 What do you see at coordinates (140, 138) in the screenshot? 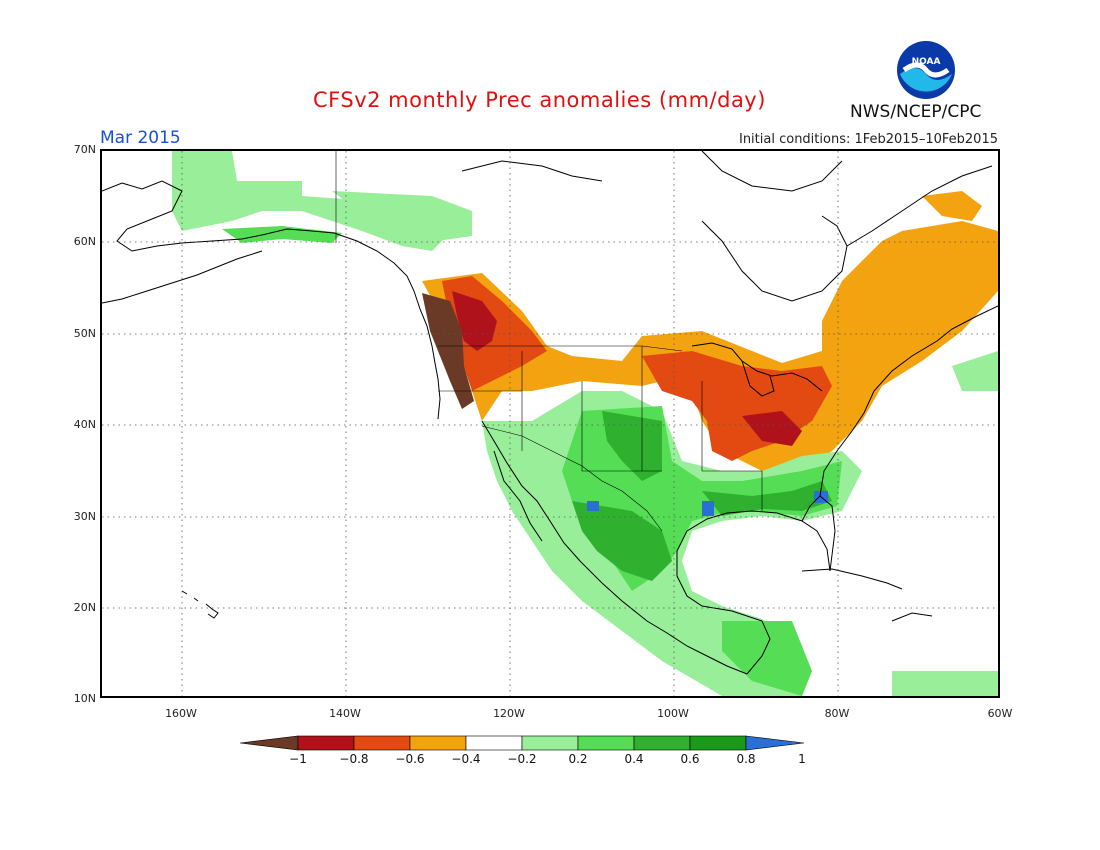
I see `forecast-month: Mar 2015` at bounding box center [140, 138].